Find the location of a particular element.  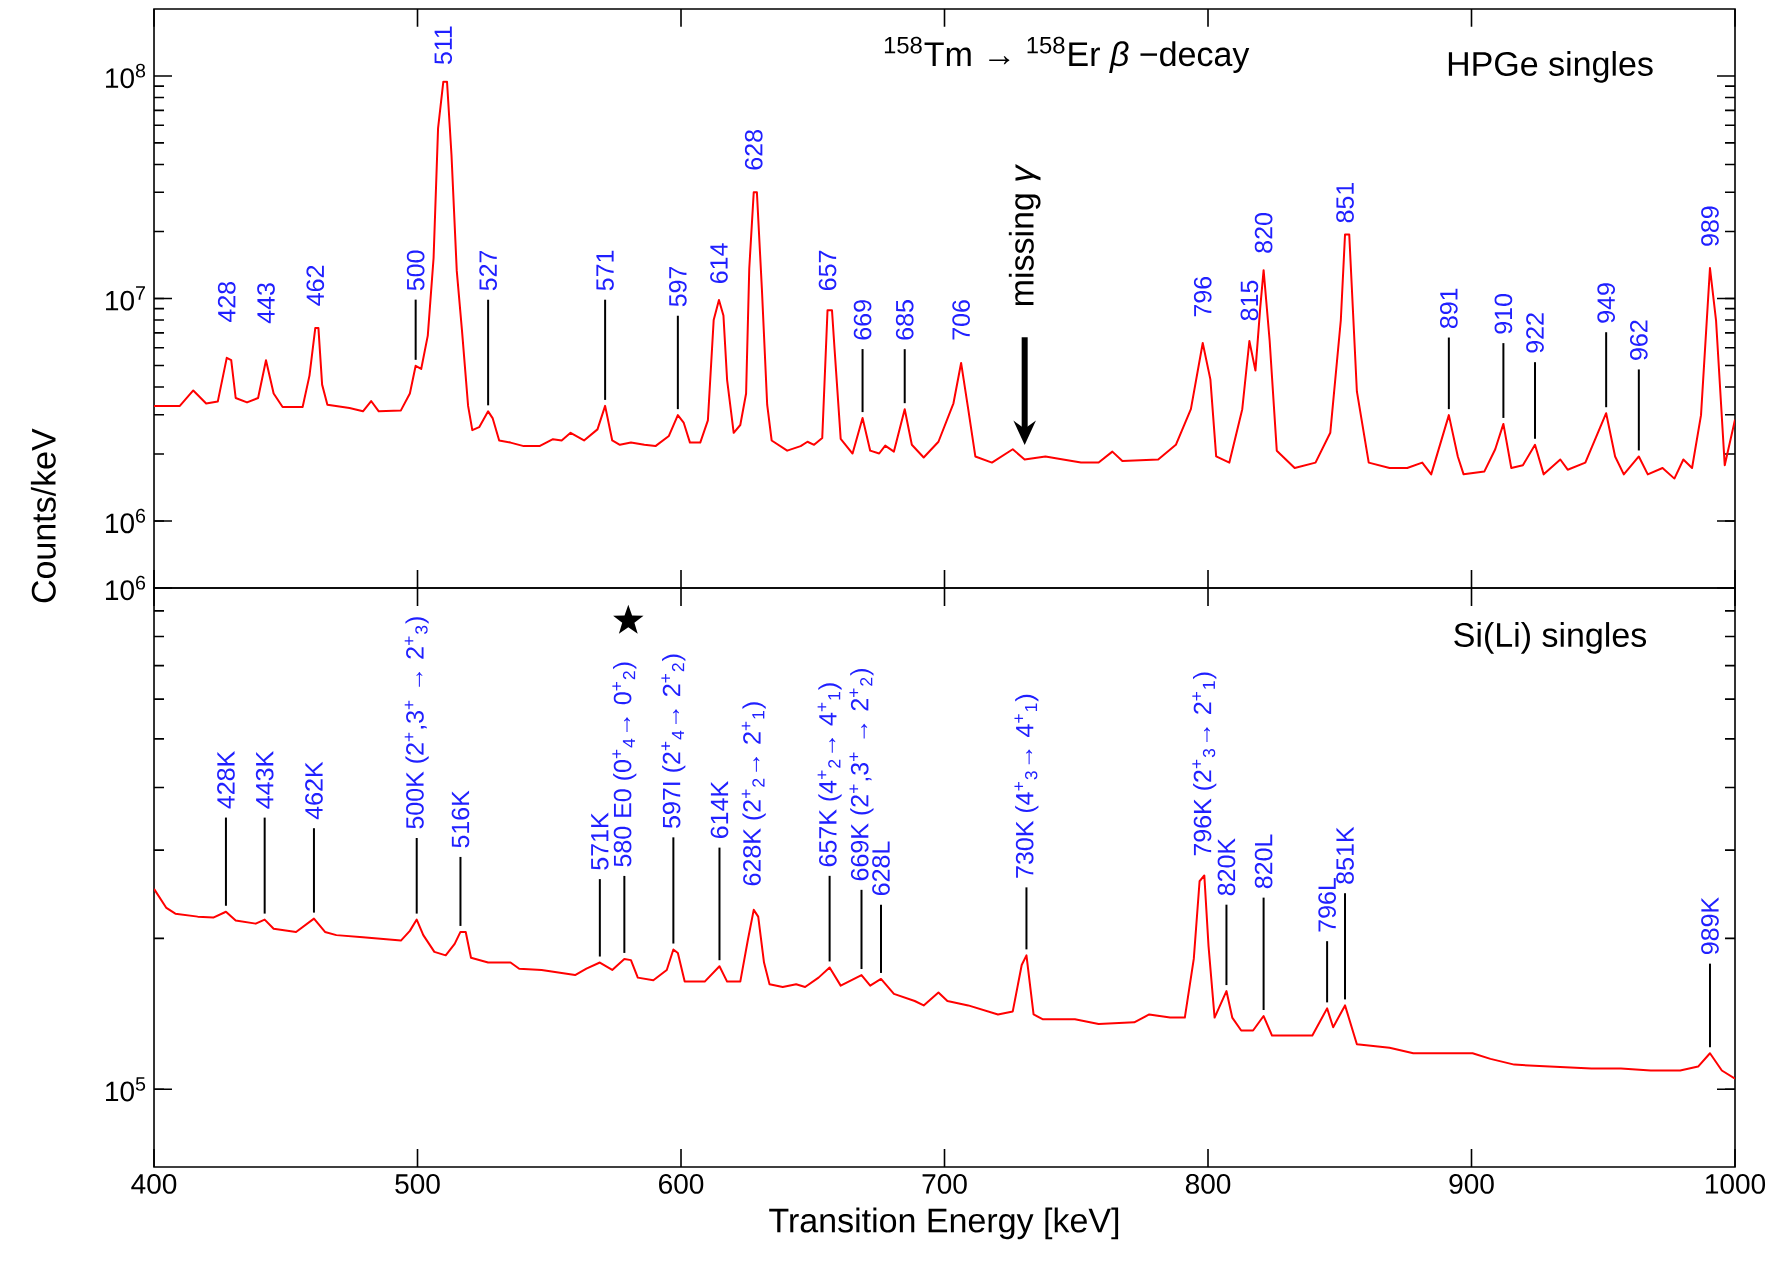

text: HPGe singles is located at coordinates (1550, 67).